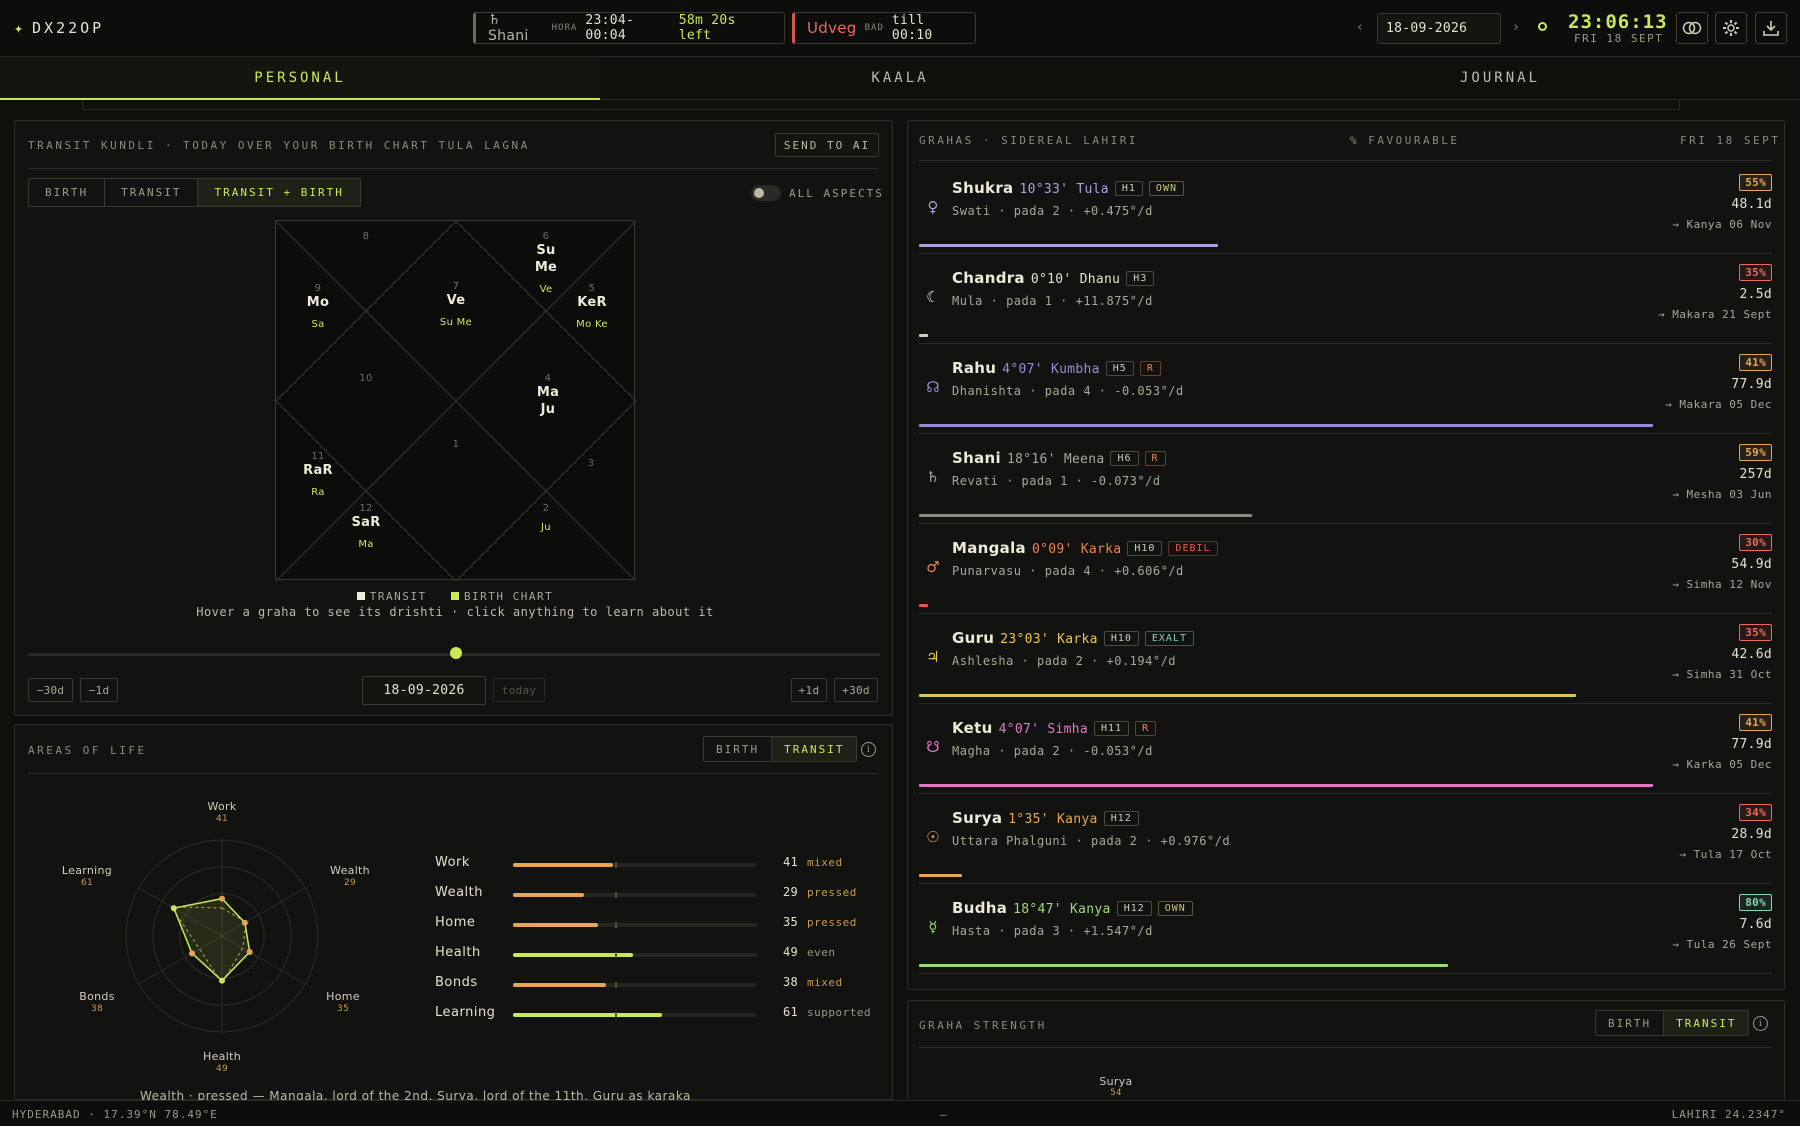  Describe the element at coordinates (173, 908) in the screenshot. I see `radar-point-learning` at that location.